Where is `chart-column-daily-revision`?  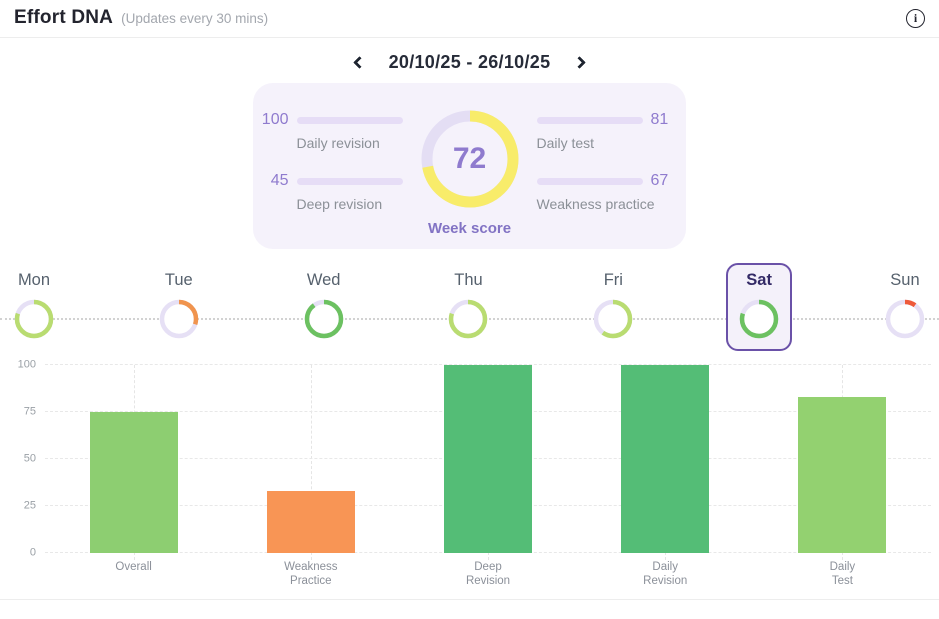 chart-column-daily-revision is located at coordinates (665, 462).